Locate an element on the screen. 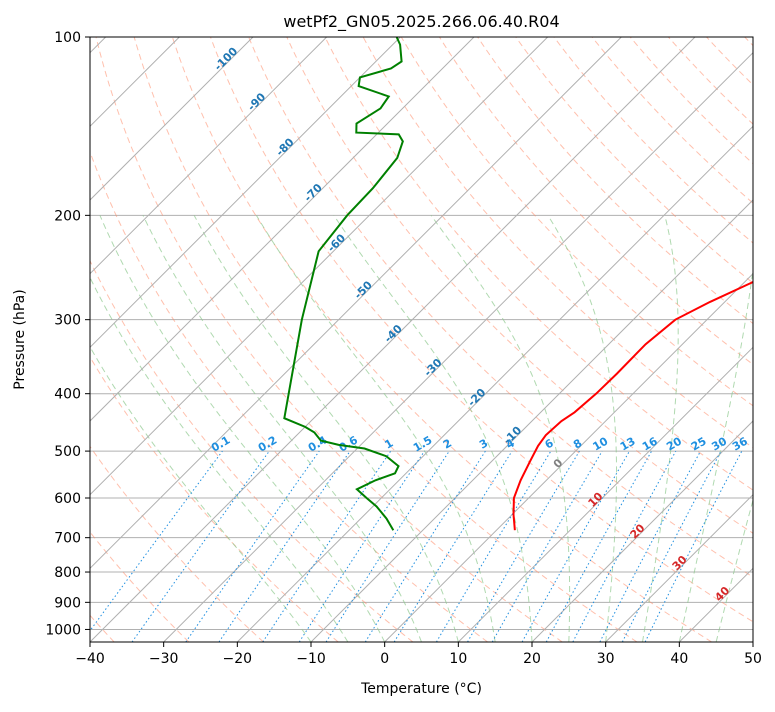 The height and width of the screenshot is (712, 775). y-tick-label: 1000 is located at coordinates (63, 630).